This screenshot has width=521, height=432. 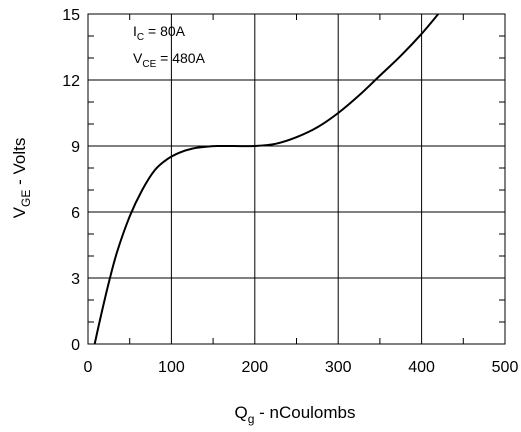 I want to click on x-axis-label: Qg - nCoulombs, so click(x=294, y=414).